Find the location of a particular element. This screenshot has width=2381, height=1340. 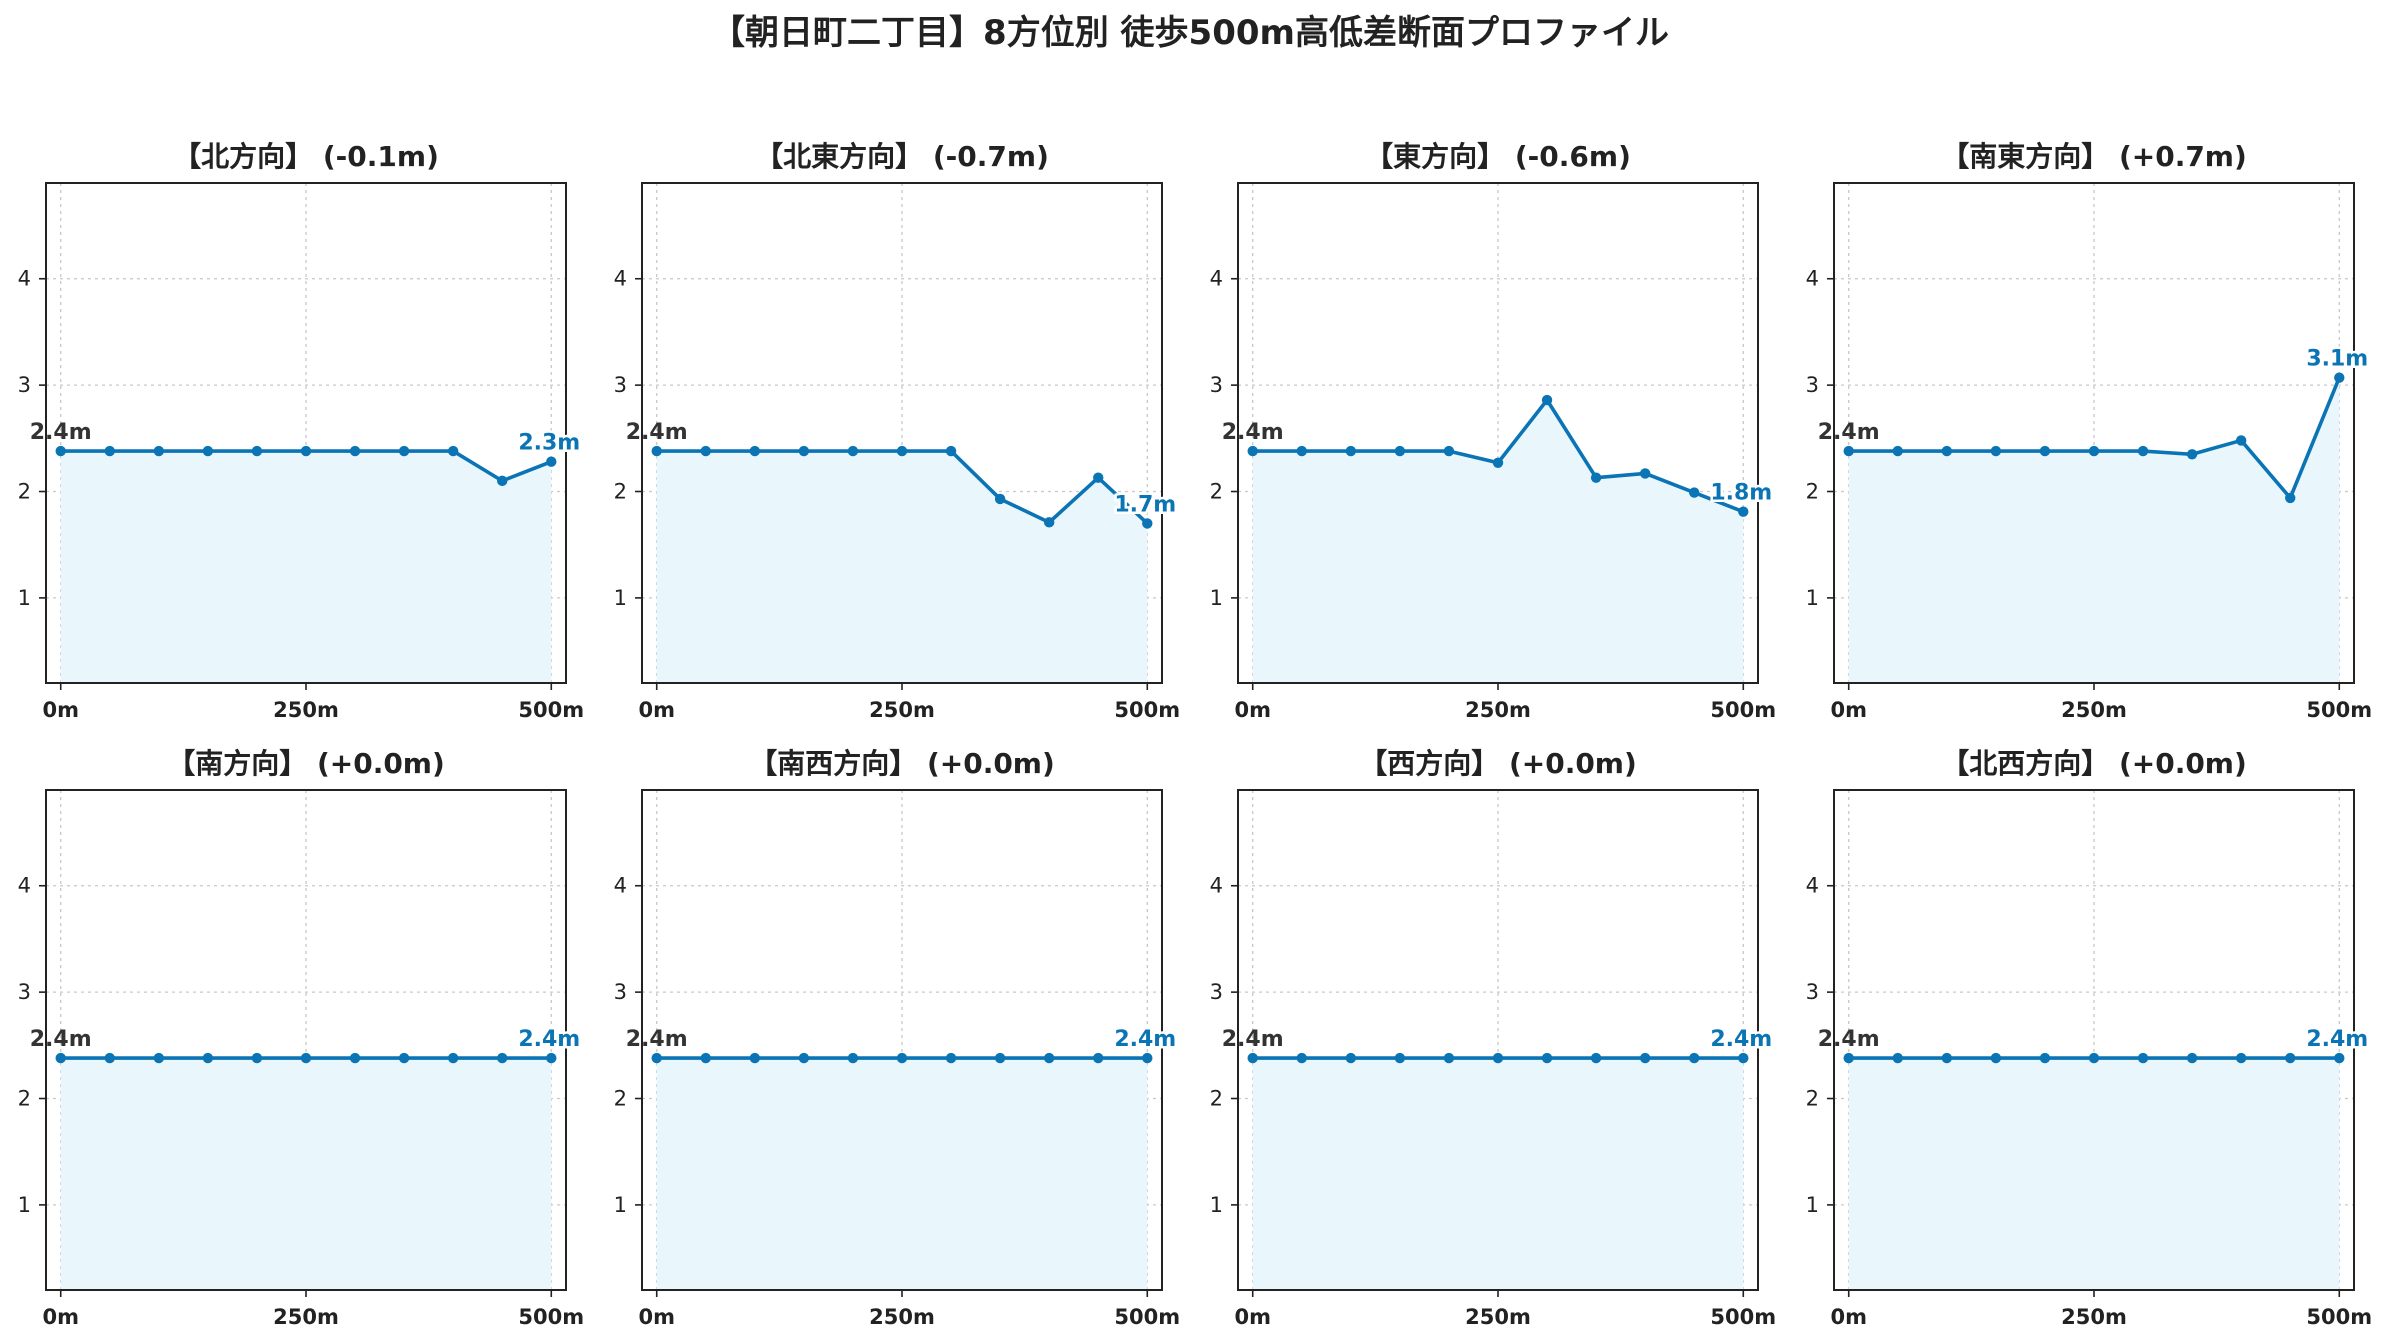

panel-title: 【北東方向】 (-0.7m) is located at coordinates (902, 156).